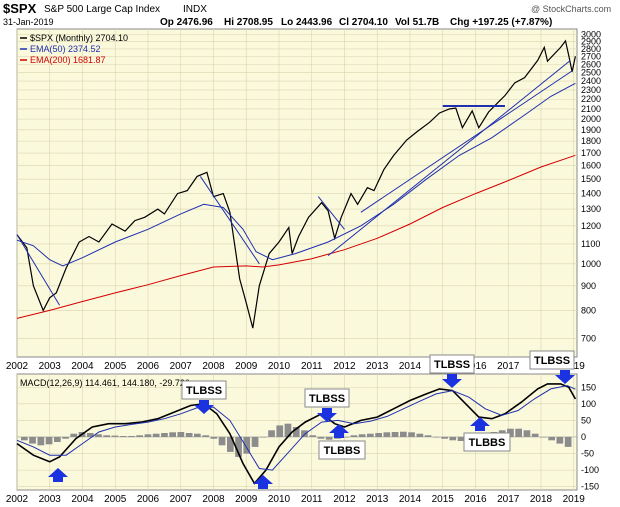  What do you see at coordinates (591, 153) in the screenshot?
I see `price-y-tick-label: 1700` at bounding box center [591, 153].